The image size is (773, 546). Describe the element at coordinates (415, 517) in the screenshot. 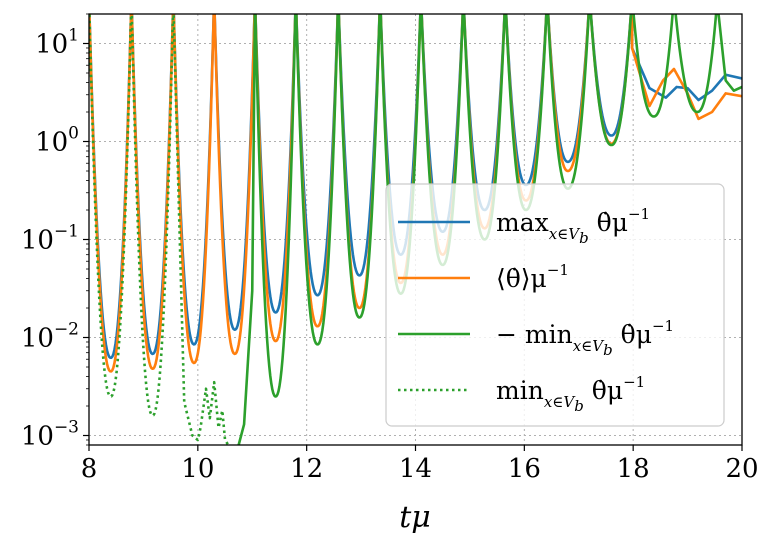

I see `x-axis-title: tμ` at that location.